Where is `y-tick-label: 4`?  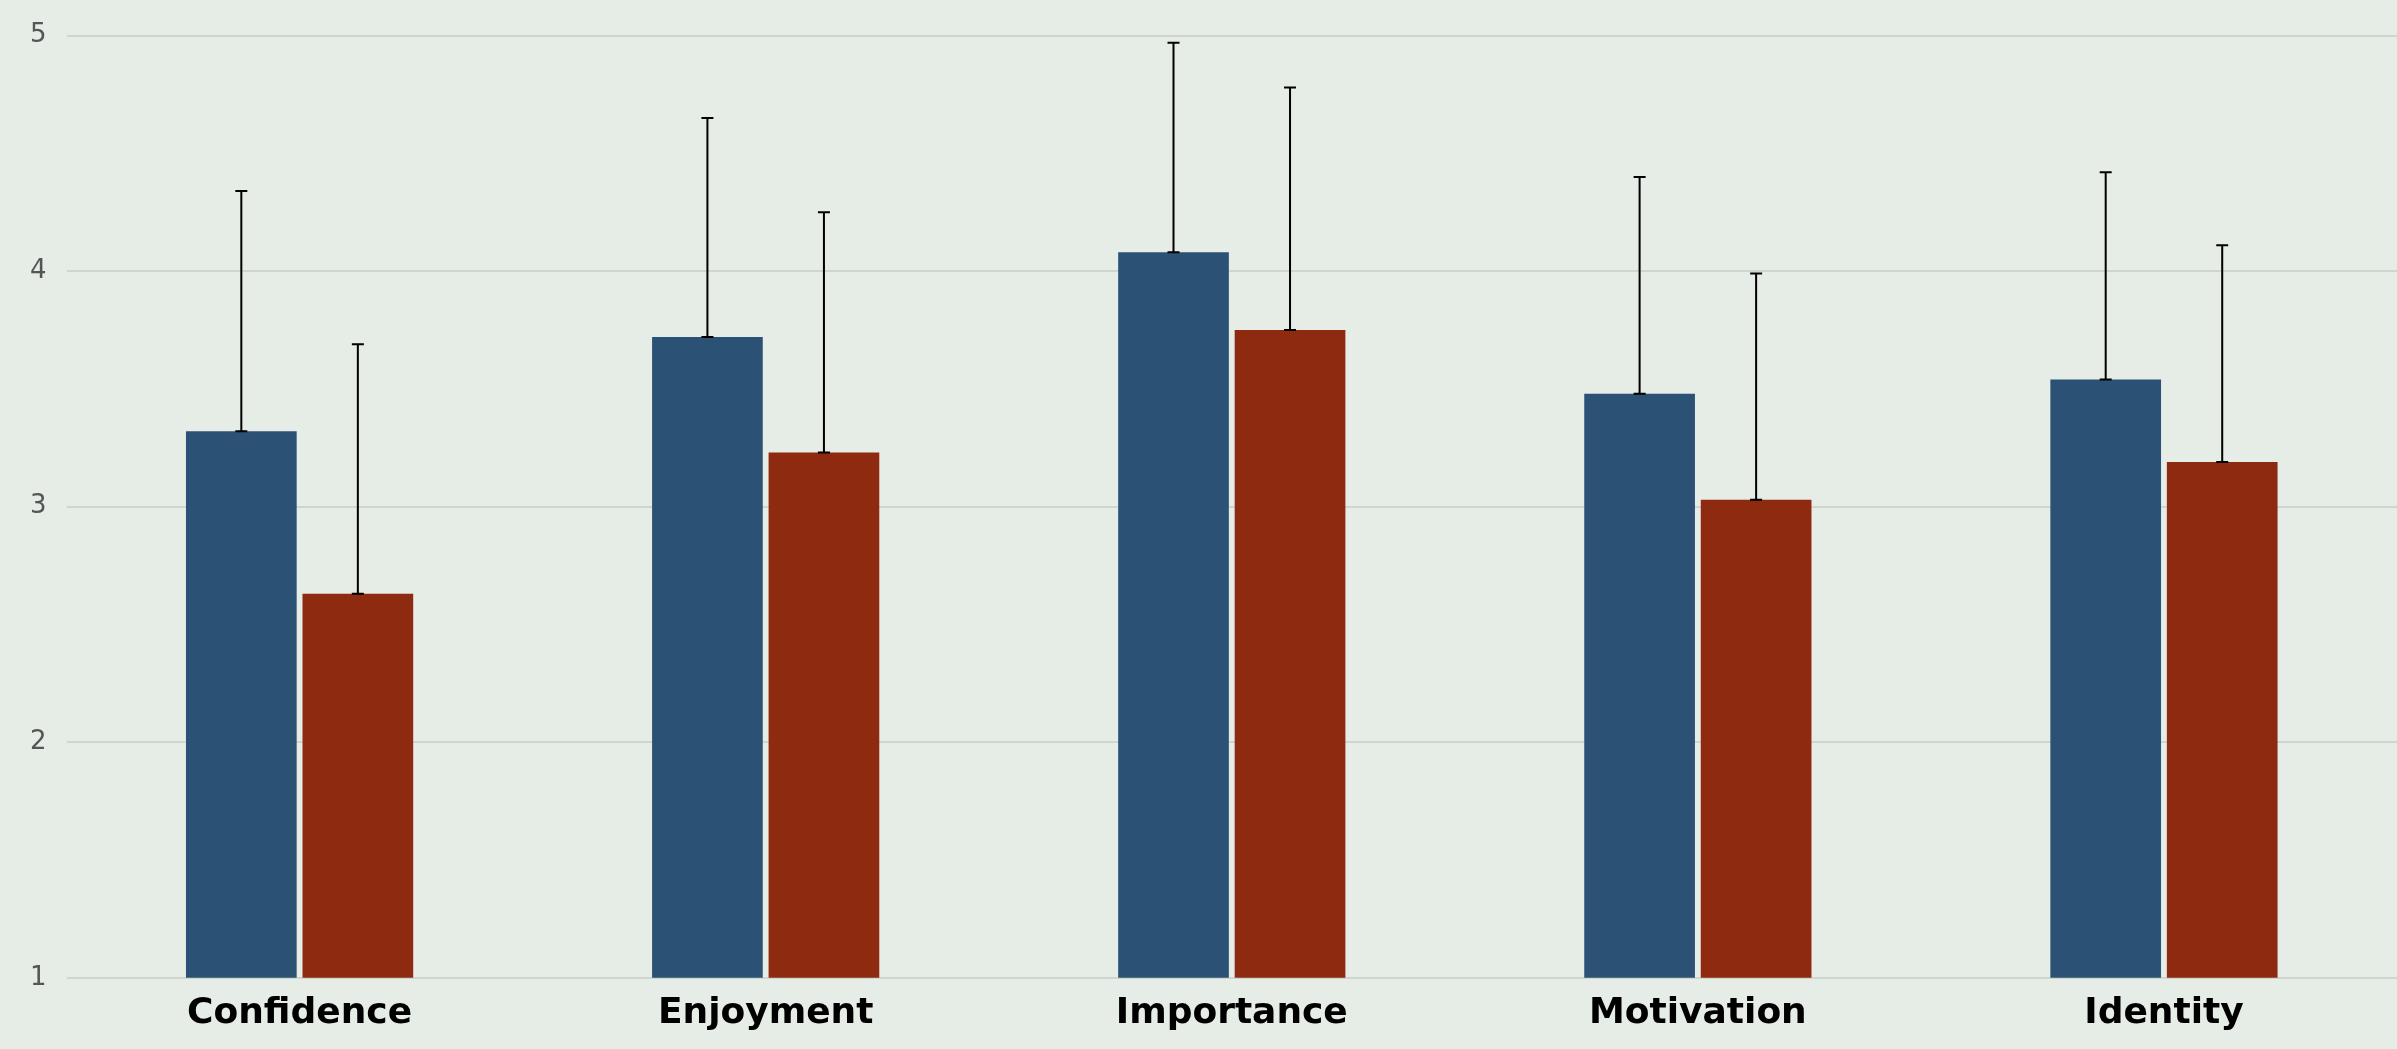
y-tick-label: 4 is located at coordinates (38, 268).